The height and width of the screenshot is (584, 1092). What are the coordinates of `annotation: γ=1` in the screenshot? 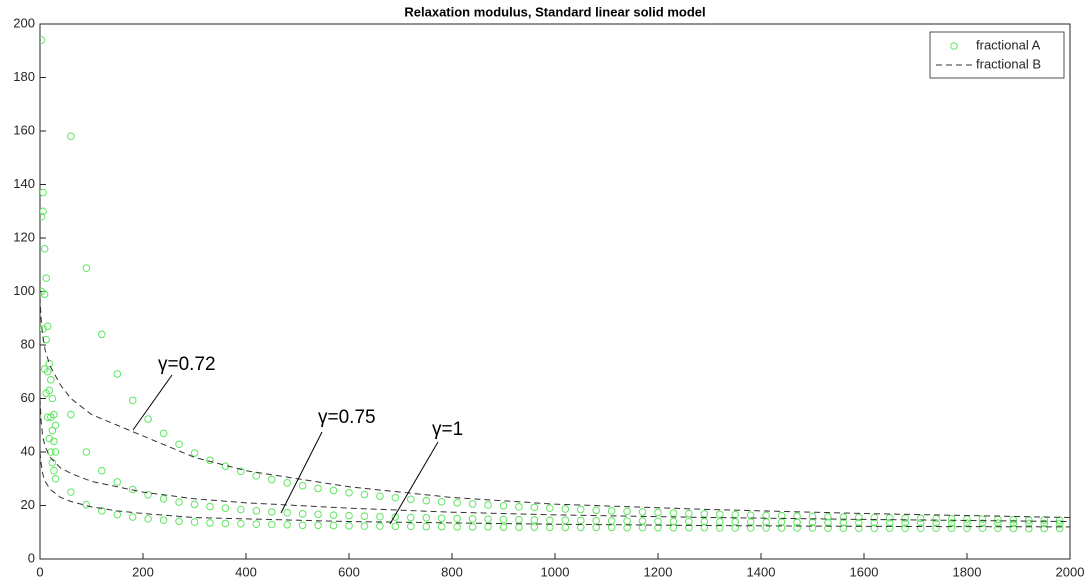 It's located at (447, 429).